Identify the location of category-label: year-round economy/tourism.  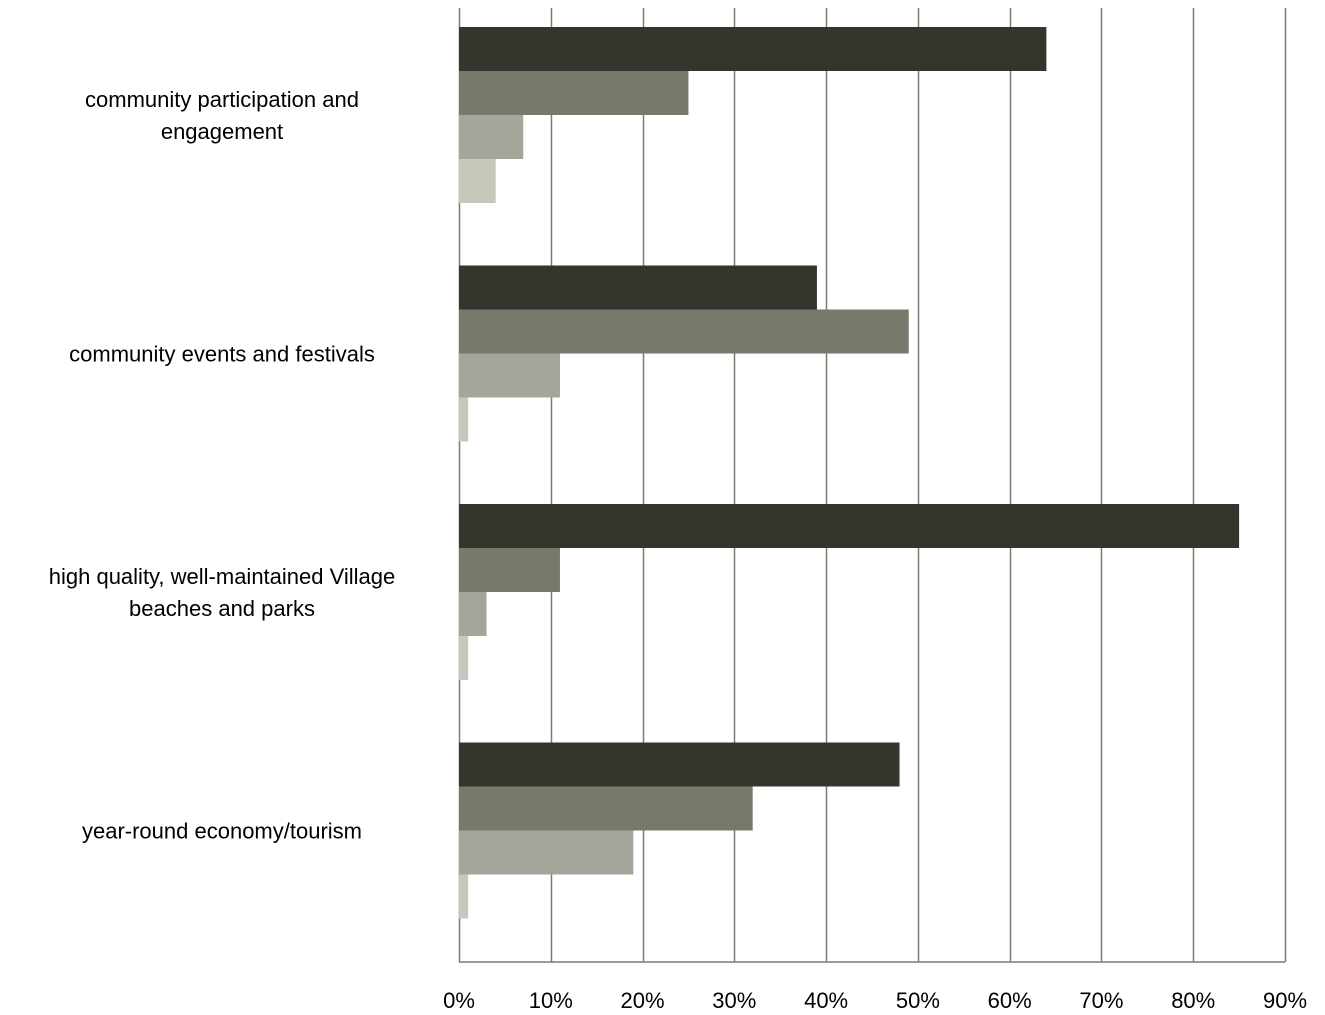
(222, 831).